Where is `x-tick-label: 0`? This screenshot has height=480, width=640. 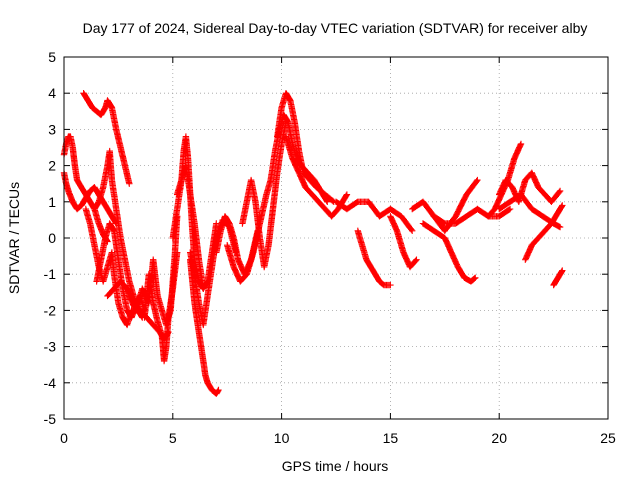 x-tick-label: 0 is located at coordinates (64, 438).